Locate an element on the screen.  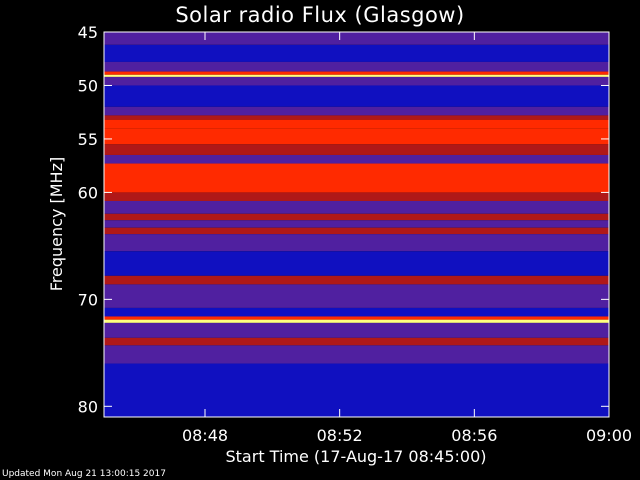
chart-title: Solar radio Flux (Glasgow) is located at coordinates (320, 15).